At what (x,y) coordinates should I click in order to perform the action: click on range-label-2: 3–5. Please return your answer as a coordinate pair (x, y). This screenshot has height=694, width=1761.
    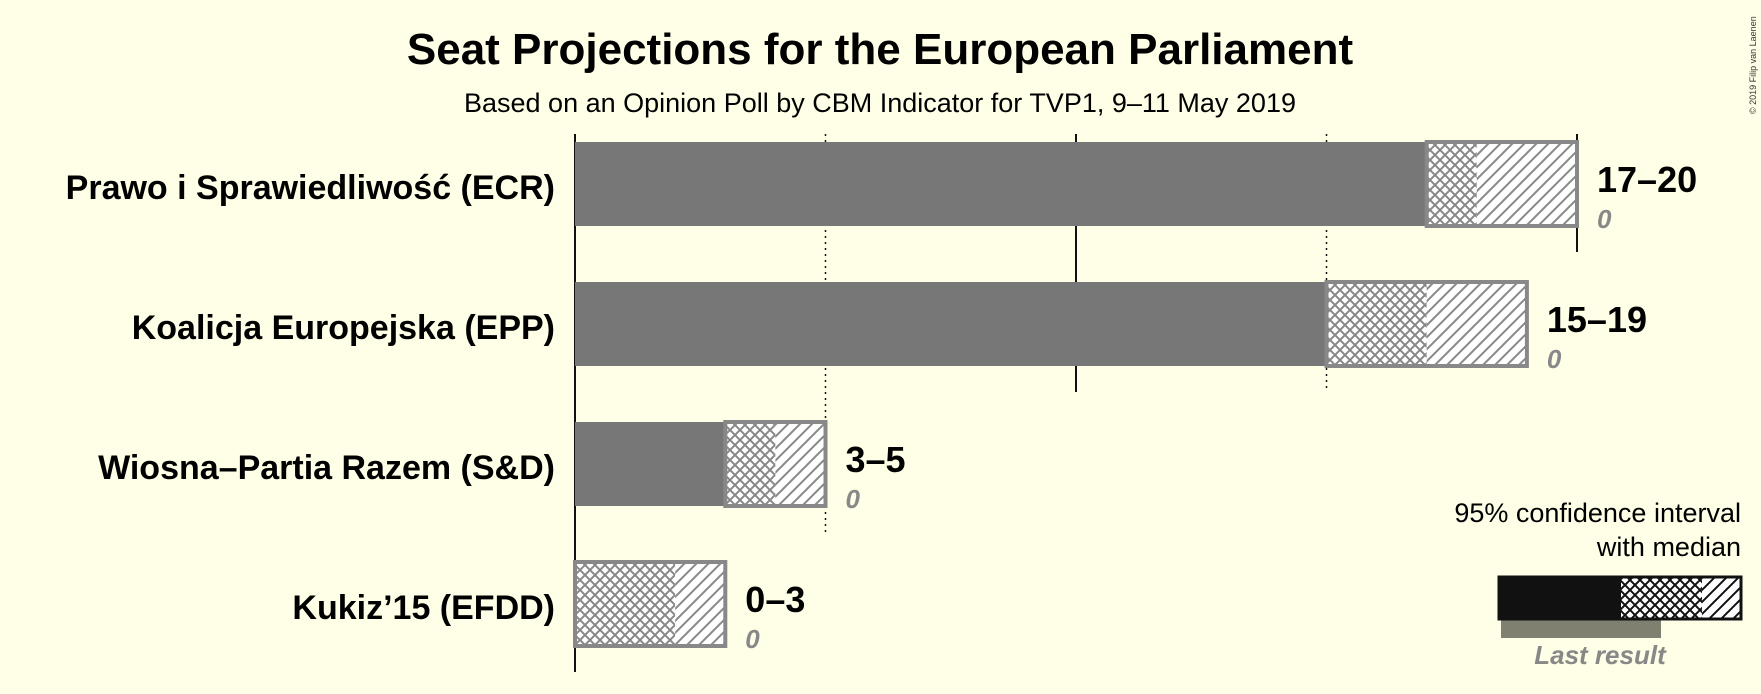
    Looking at the image, I should click on (876, 459).